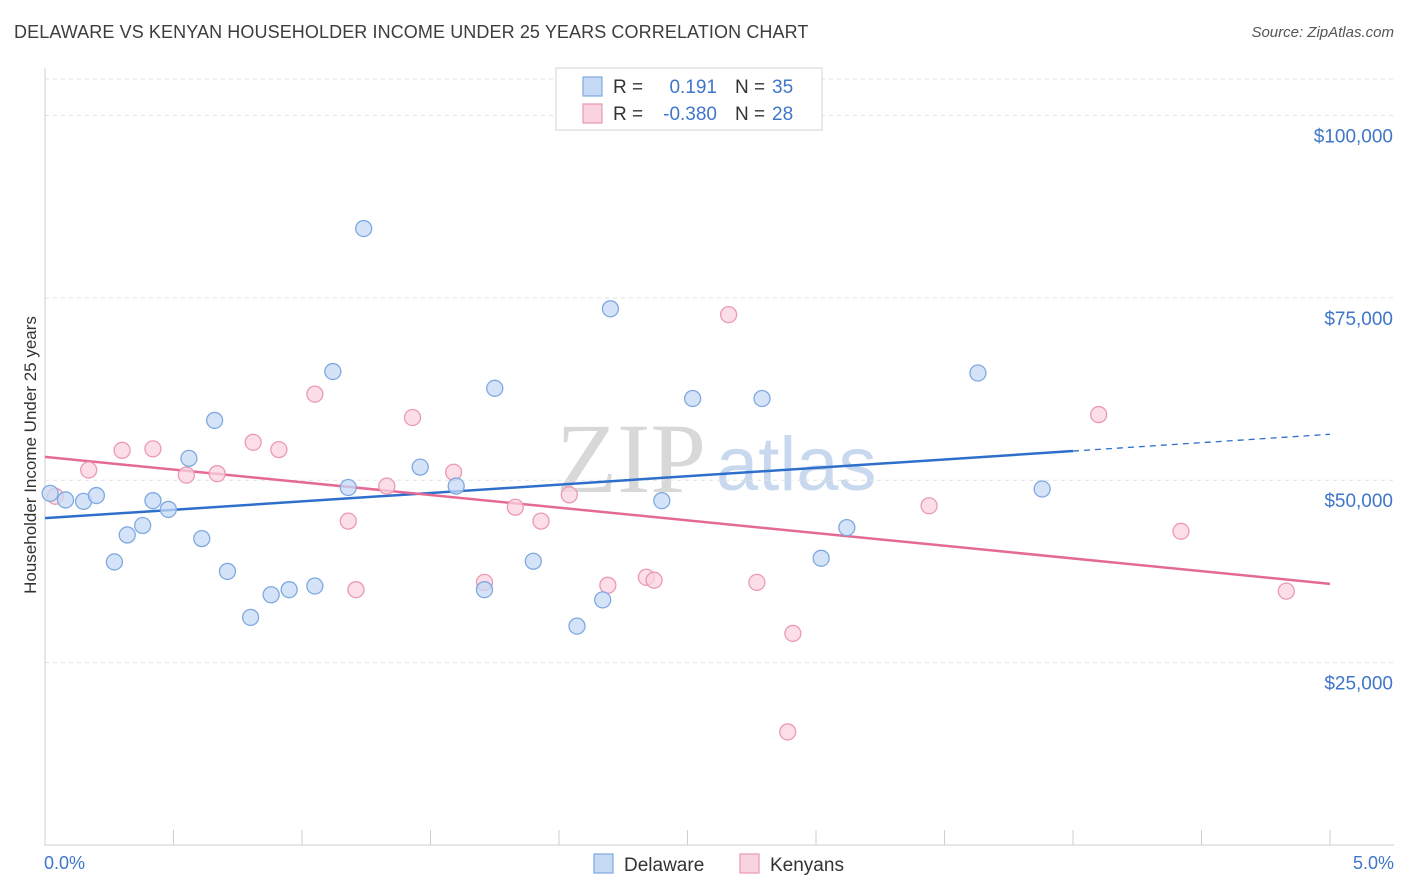 The height and width of the screenshot is (892, 1406). Describe the element at coordinates (749, 863) in the screenshot. I see `bottom-legend-swatch-kenyans` at that location.